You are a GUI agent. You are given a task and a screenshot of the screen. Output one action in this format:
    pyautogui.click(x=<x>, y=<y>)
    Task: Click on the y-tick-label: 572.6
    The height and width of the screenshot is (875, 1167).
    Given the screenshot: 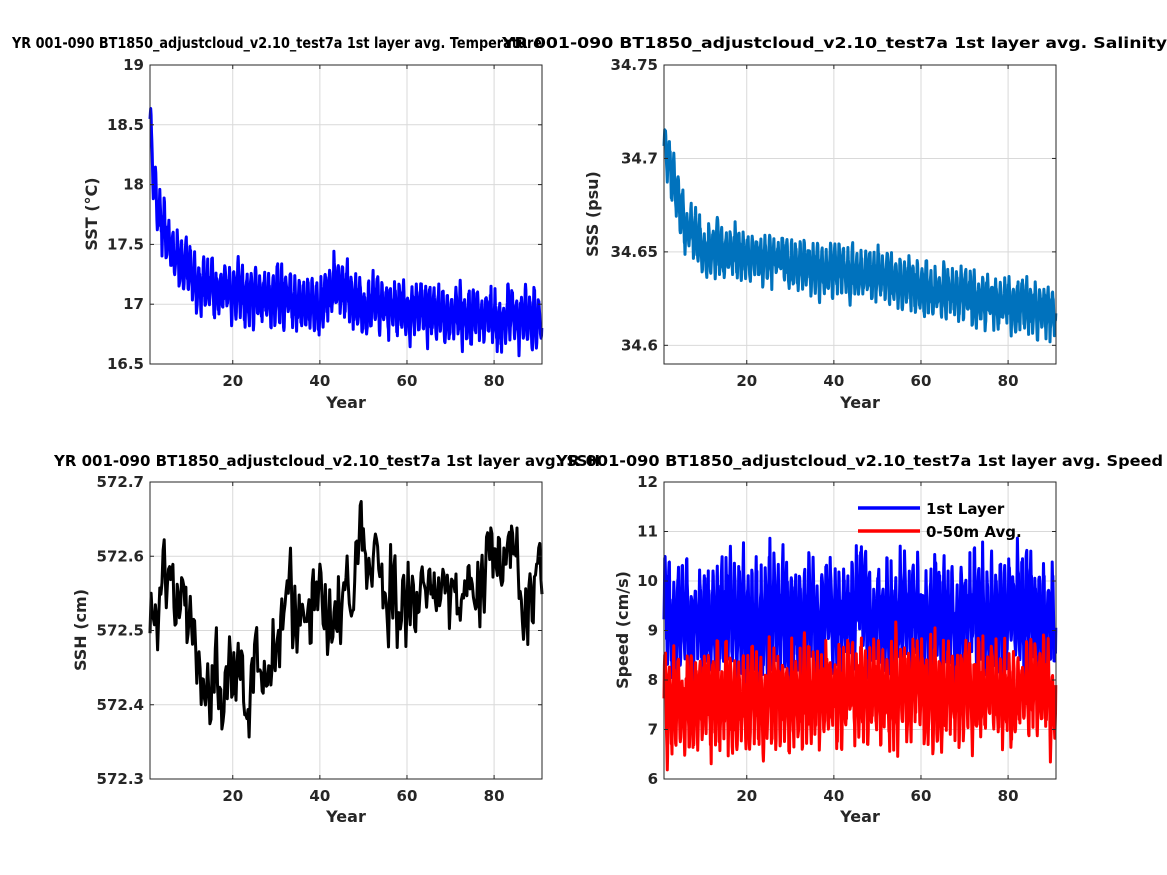 What is the action you would take?
    pyautogui.click(x=120, y=556)
    